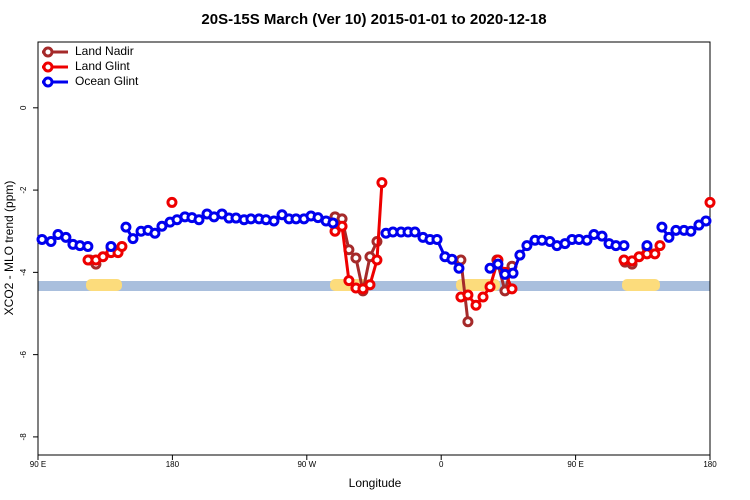 The width and height of the screenshot is (750, 500). What do you see at coordinates (375, 483) in the screenshot?
I see `x-axis-label: Longitude` at bounding box center [375, 483].